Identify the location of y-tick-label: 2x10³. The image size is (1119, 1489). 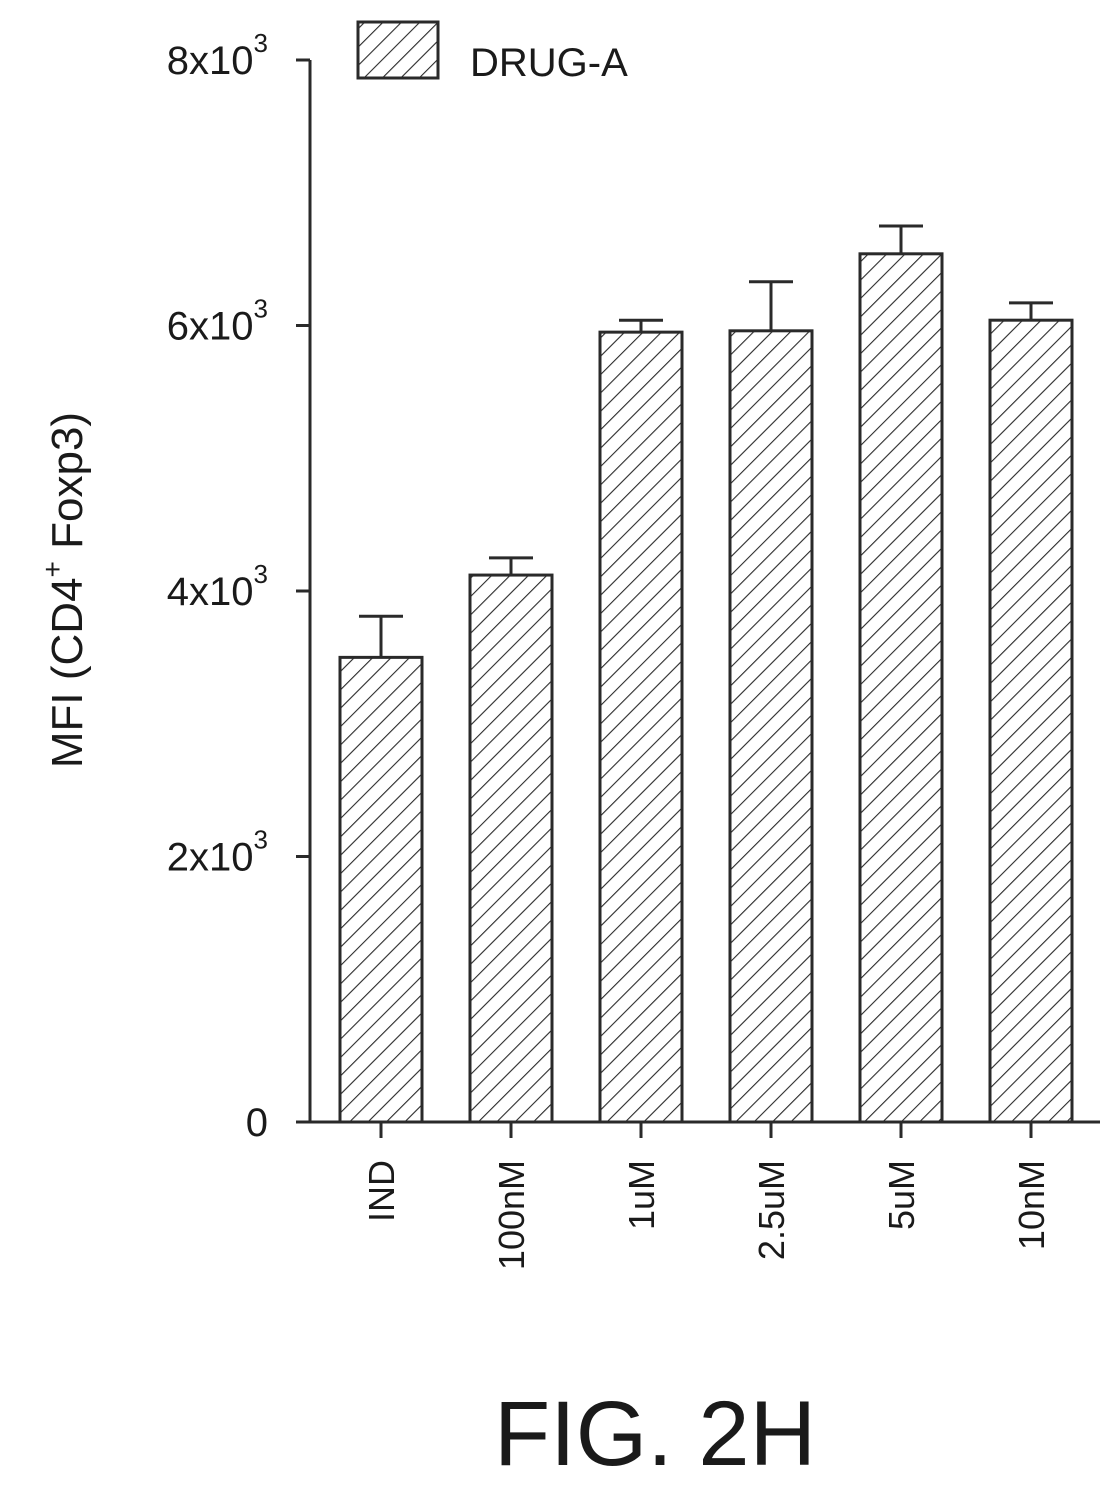
(217, 852).